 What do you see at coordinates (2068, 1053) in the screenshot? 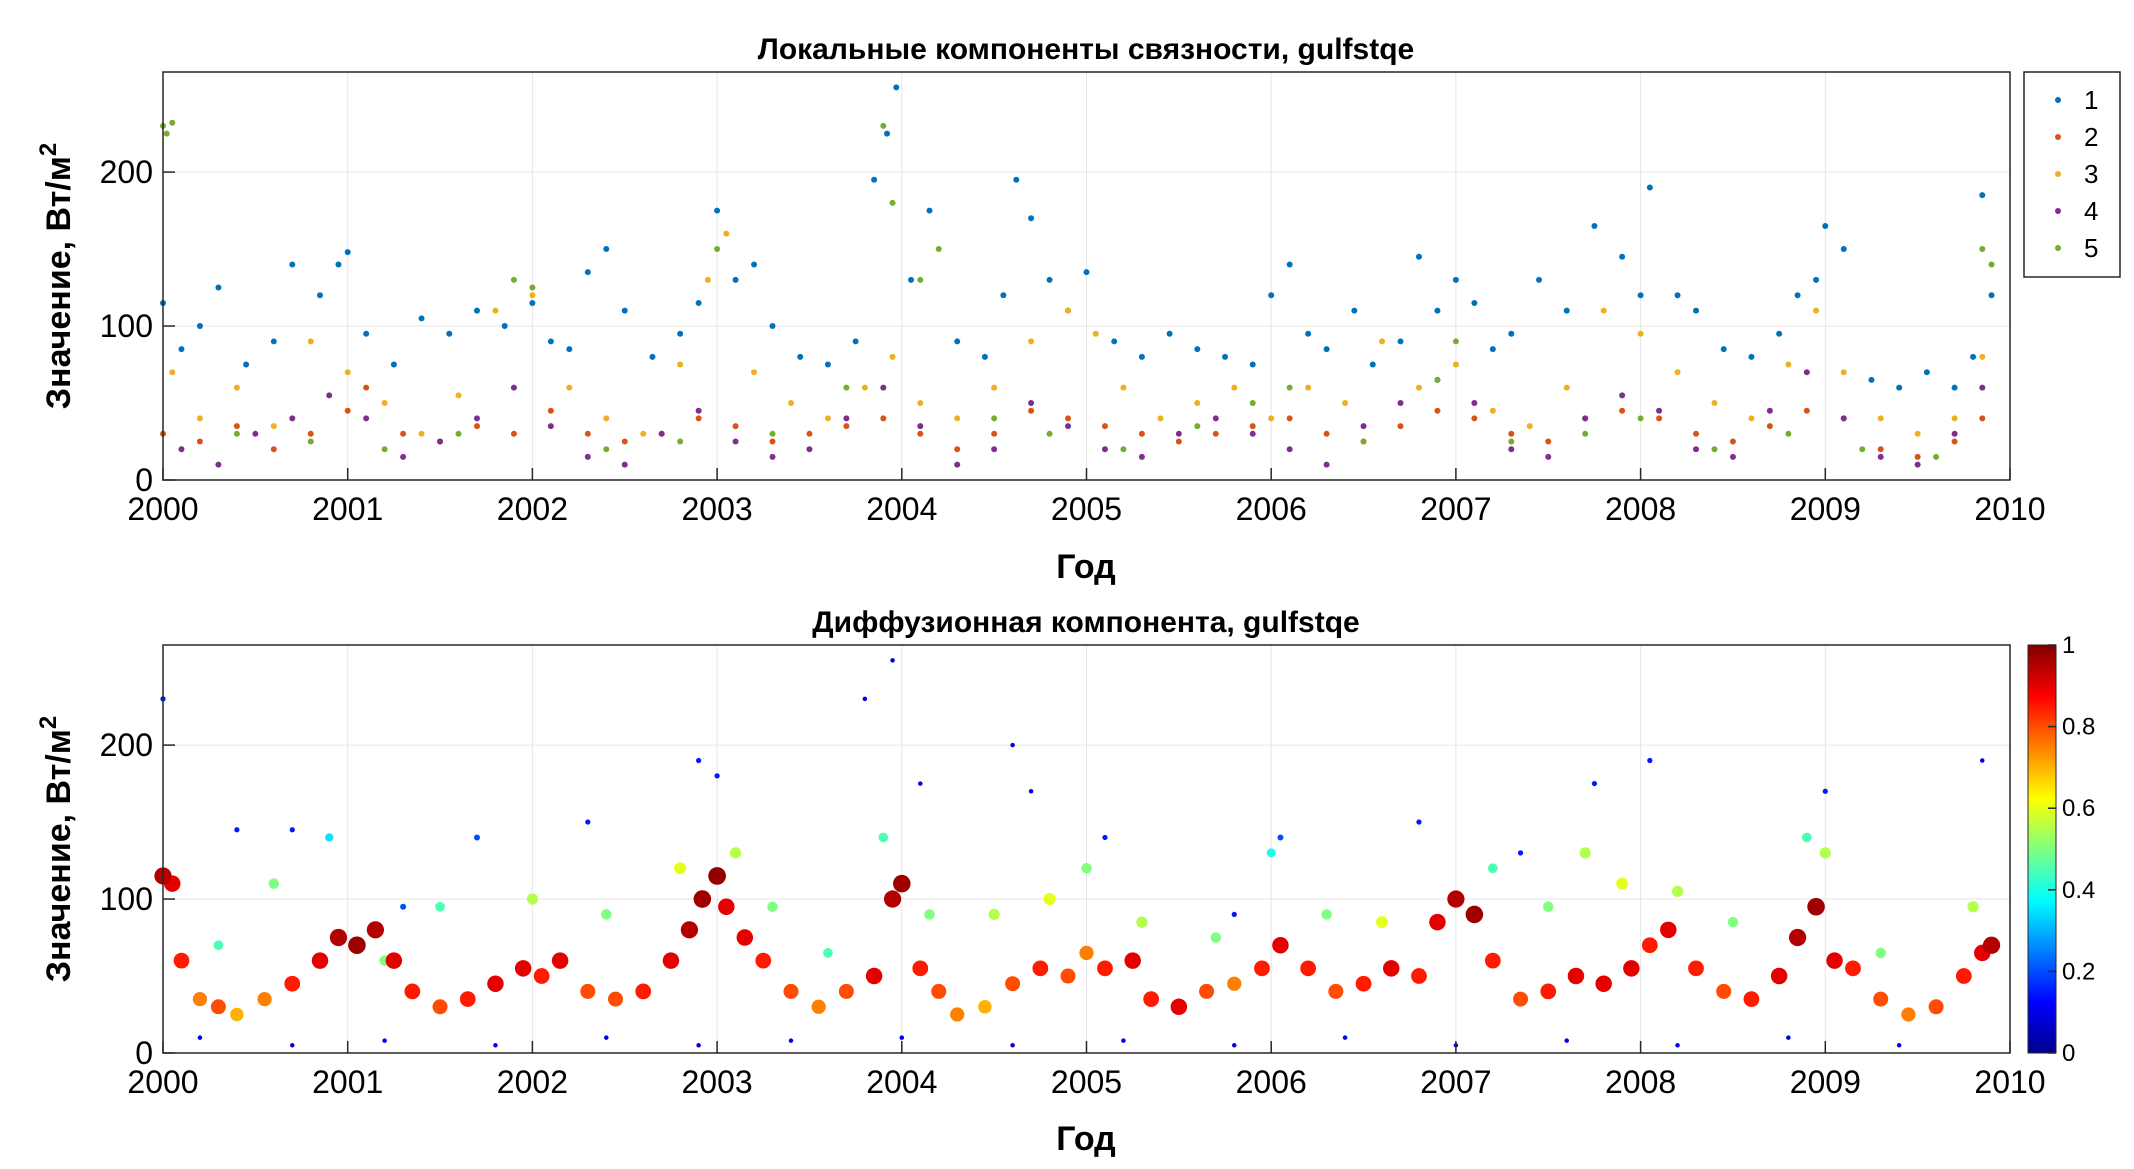
I see `colorbar-tick-label: 0` at bounding box center [2068, 1053].